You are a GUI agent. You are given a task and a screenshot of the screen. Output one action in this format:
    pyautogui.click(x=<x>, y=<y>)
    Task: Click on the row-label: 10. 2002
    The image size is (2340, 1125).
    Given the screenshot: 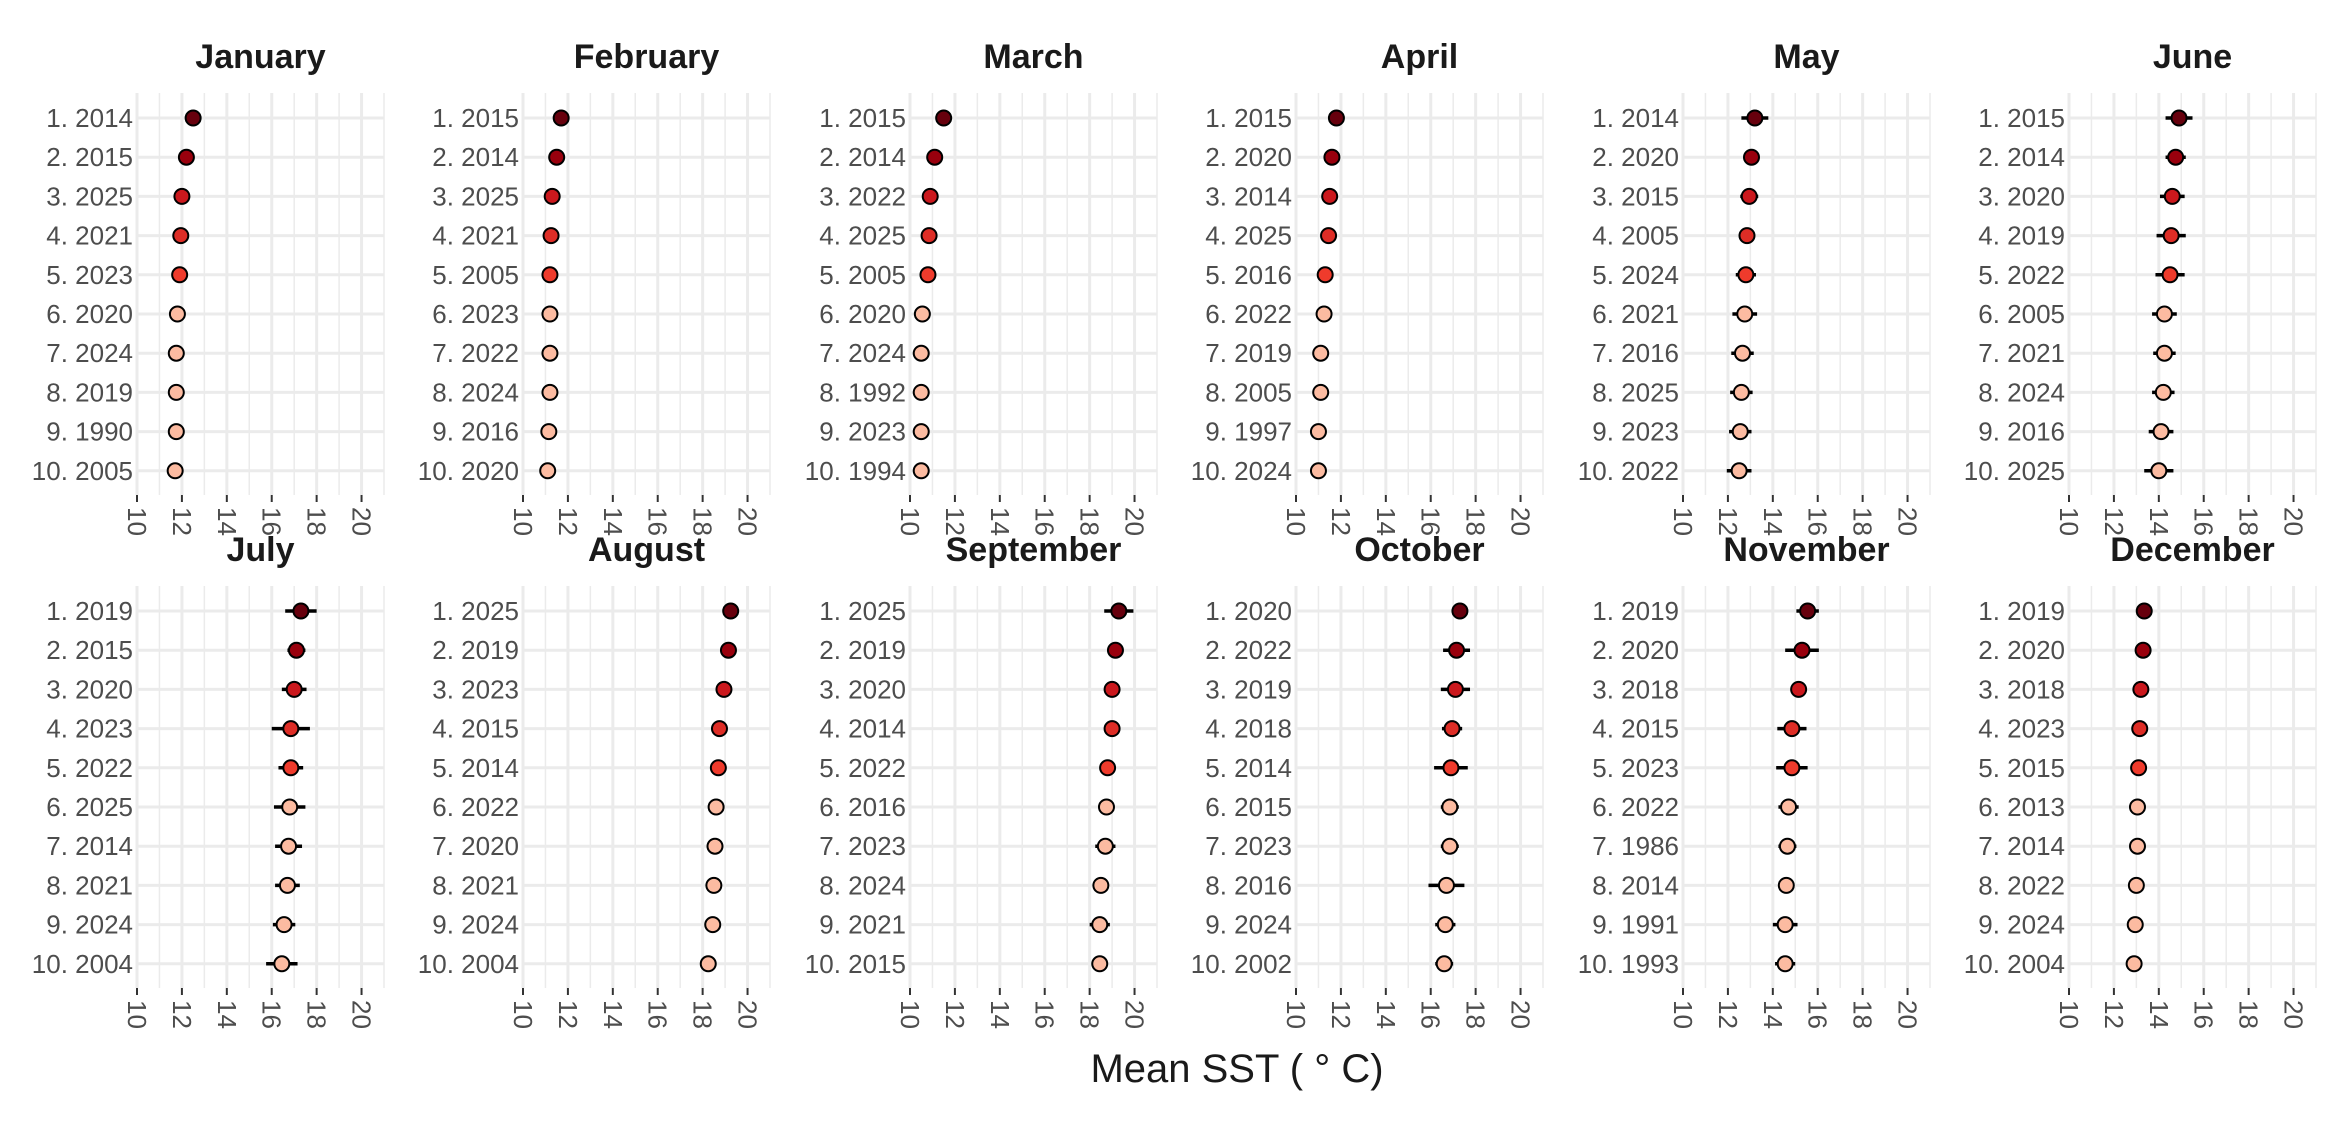 What is the action you would take?
    pyautogui.click(x=1241, y=964)
    